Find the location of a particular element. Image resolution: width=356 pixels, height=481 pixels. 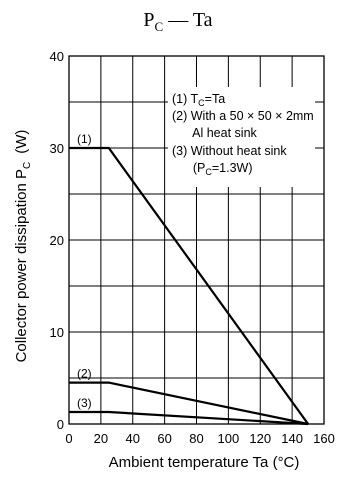

chart-title-rest: — Ta is located at coordinates (187, 20).